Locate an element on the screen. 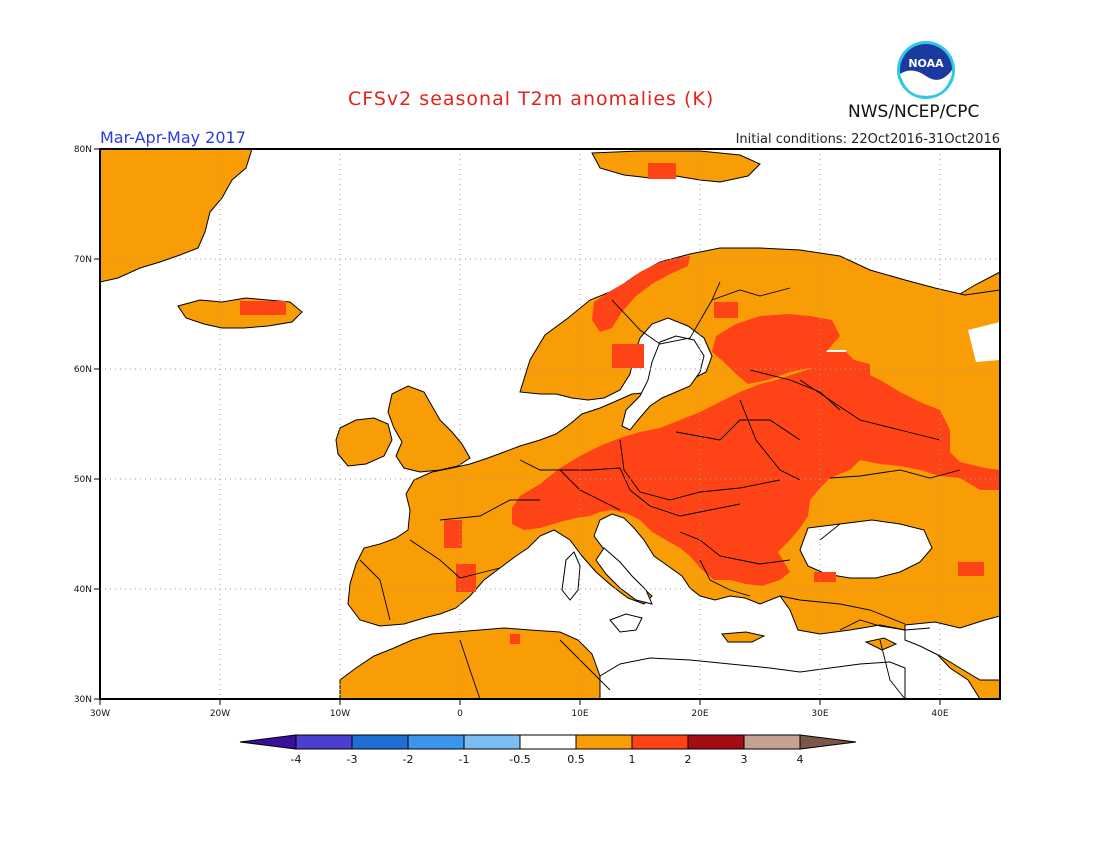  lat-tick-label: 30N is located at coordinates (83, 700).